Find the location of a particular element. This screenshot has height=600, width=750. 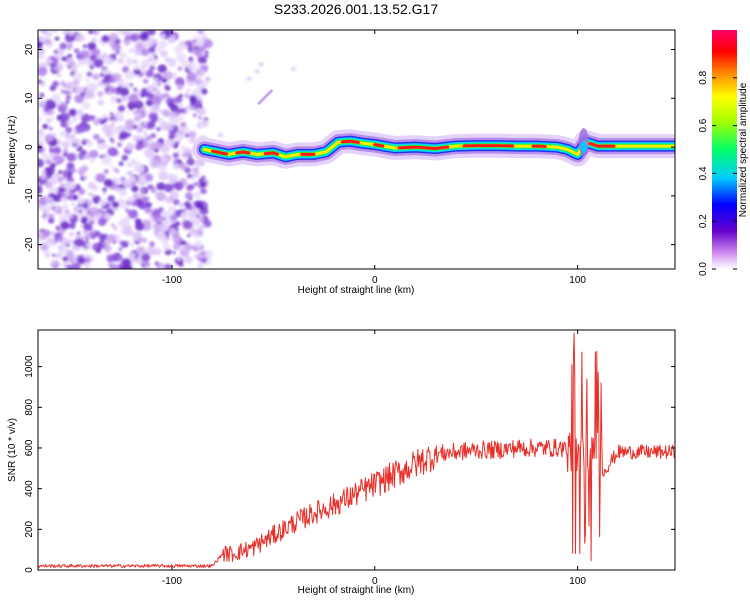

snr-xlabel: Height of straight line (km) is located at coordinates (356, 590).